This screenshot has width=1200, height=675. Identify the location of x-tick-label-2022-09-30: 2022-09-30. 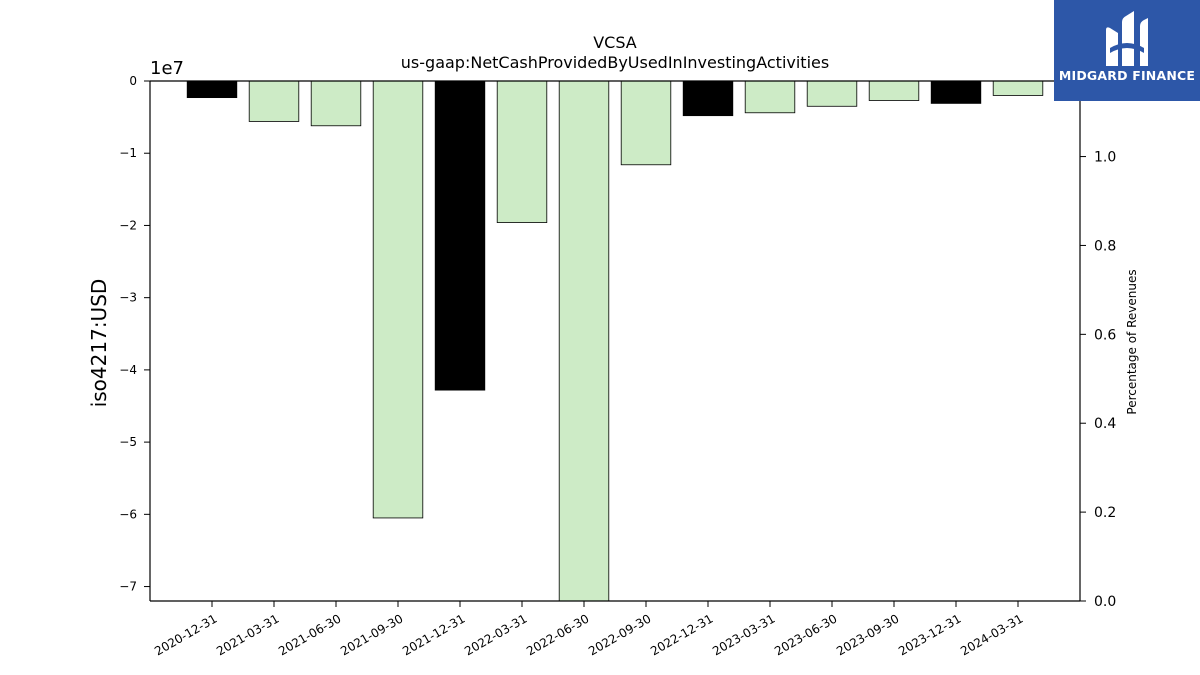
(619, 634).